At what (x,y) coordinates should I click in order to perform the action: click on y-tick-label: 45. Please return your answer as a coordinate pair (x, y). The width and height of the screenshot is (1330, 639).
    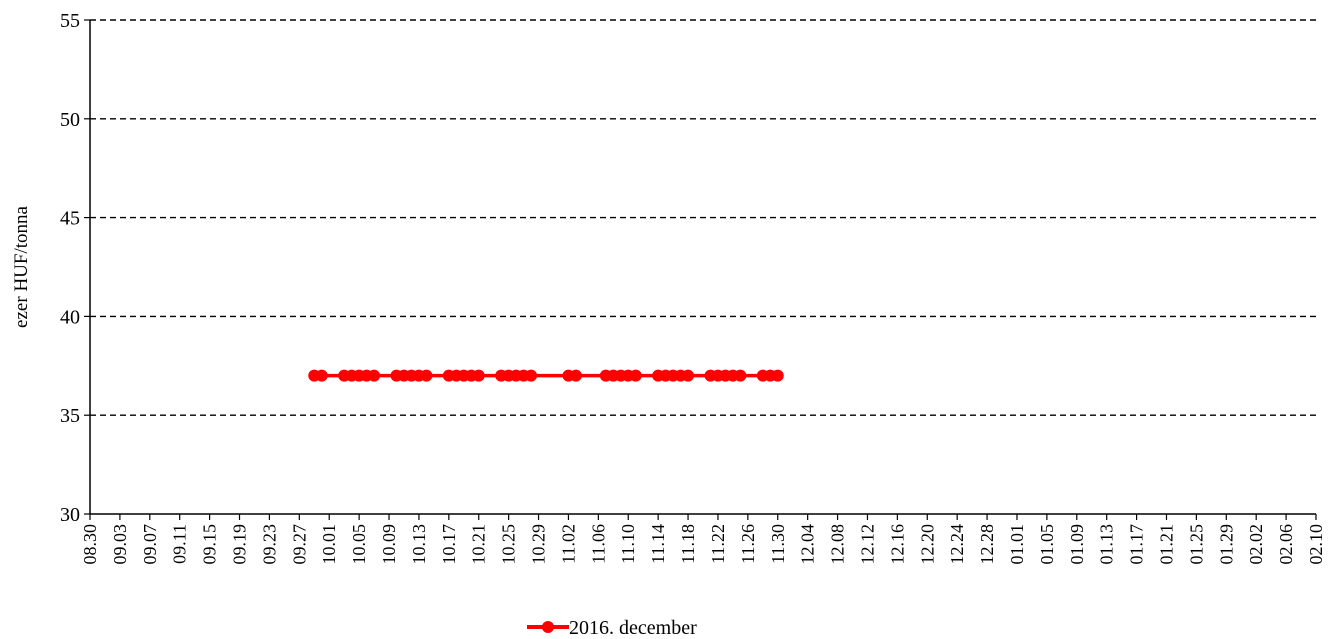
    Looking at the image, I should click on (70, 219).